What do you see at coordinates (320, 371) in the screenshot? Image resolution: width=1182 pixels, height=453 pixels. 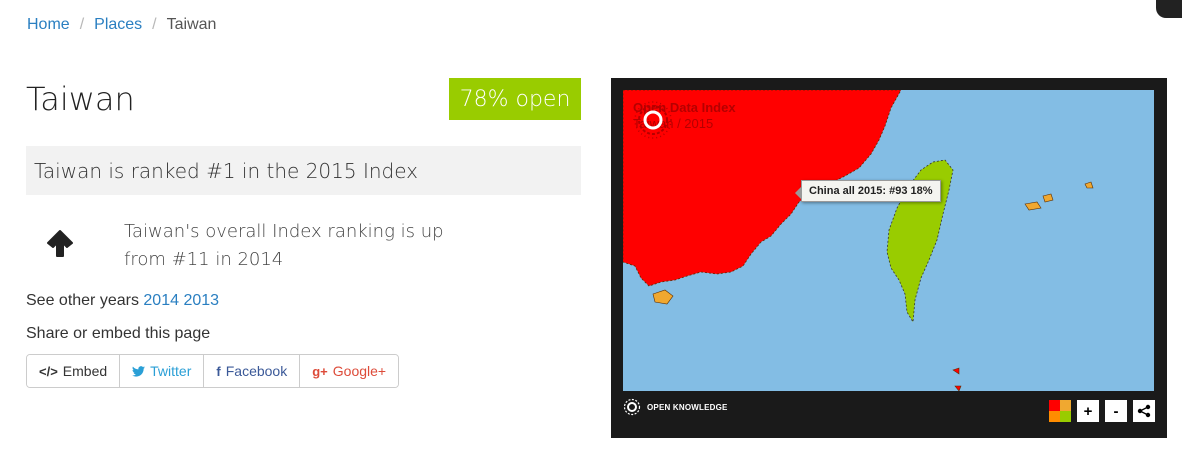 I see `google-plus-icon: g+` at bounding box center [320, 371].